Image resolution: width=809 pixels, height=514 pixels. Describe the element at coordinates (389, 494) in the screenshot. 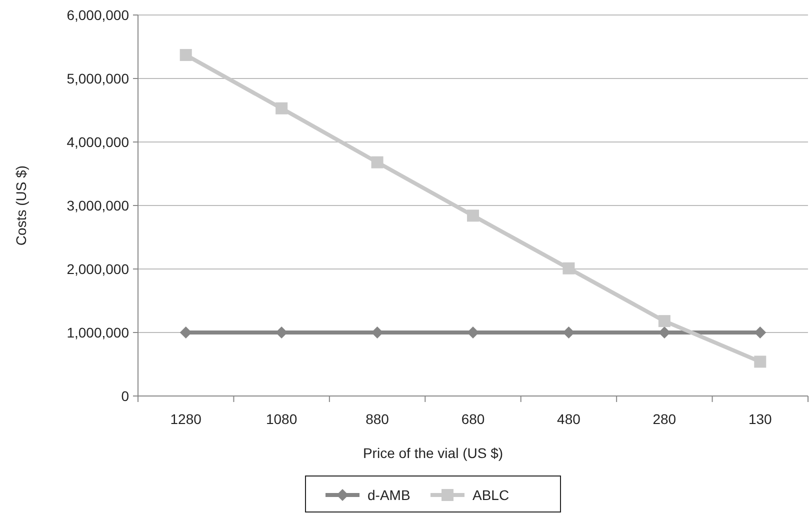

I see `legend-label: d-AMB` at that location.